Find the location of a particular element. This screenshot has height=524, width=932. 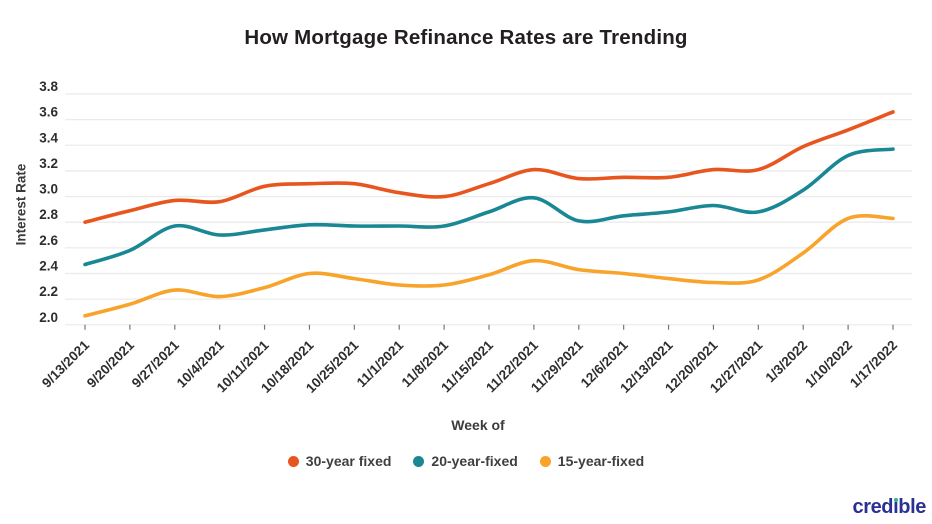

credible-logo-text: credı ble is located at coordinates (889, 507).